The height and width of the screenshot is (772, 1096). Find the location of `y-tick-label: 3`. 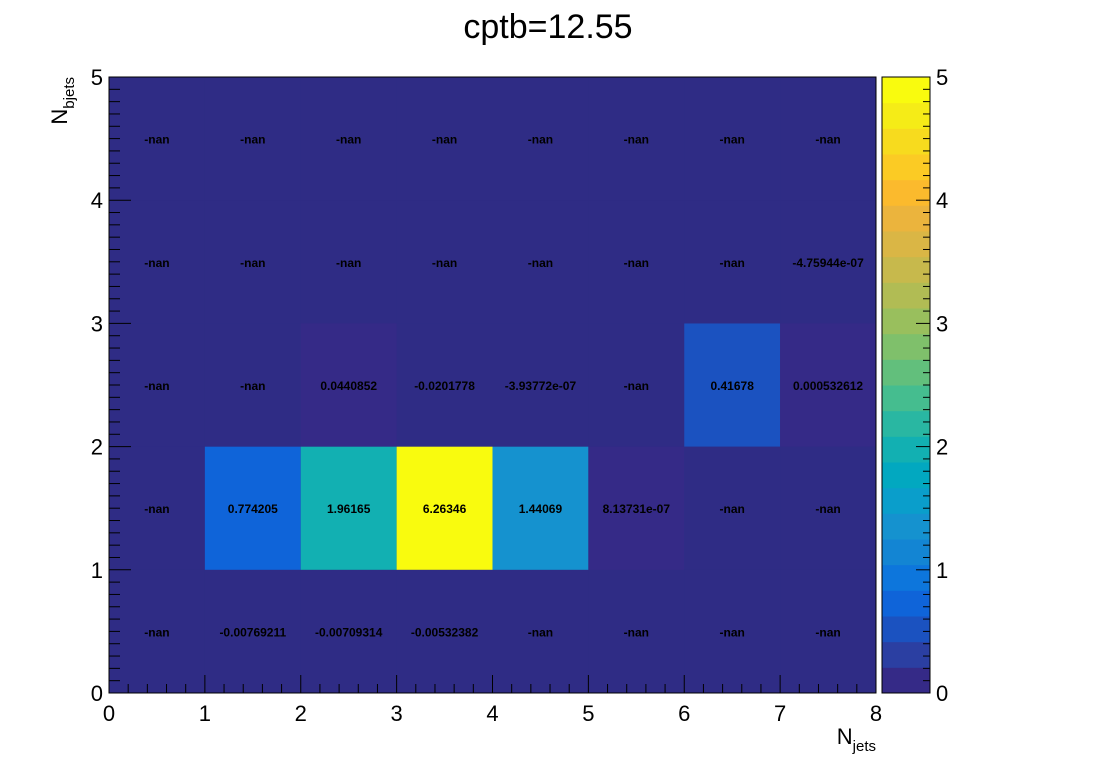

y-tick-label: 3 is located at coordinates (97, 323).